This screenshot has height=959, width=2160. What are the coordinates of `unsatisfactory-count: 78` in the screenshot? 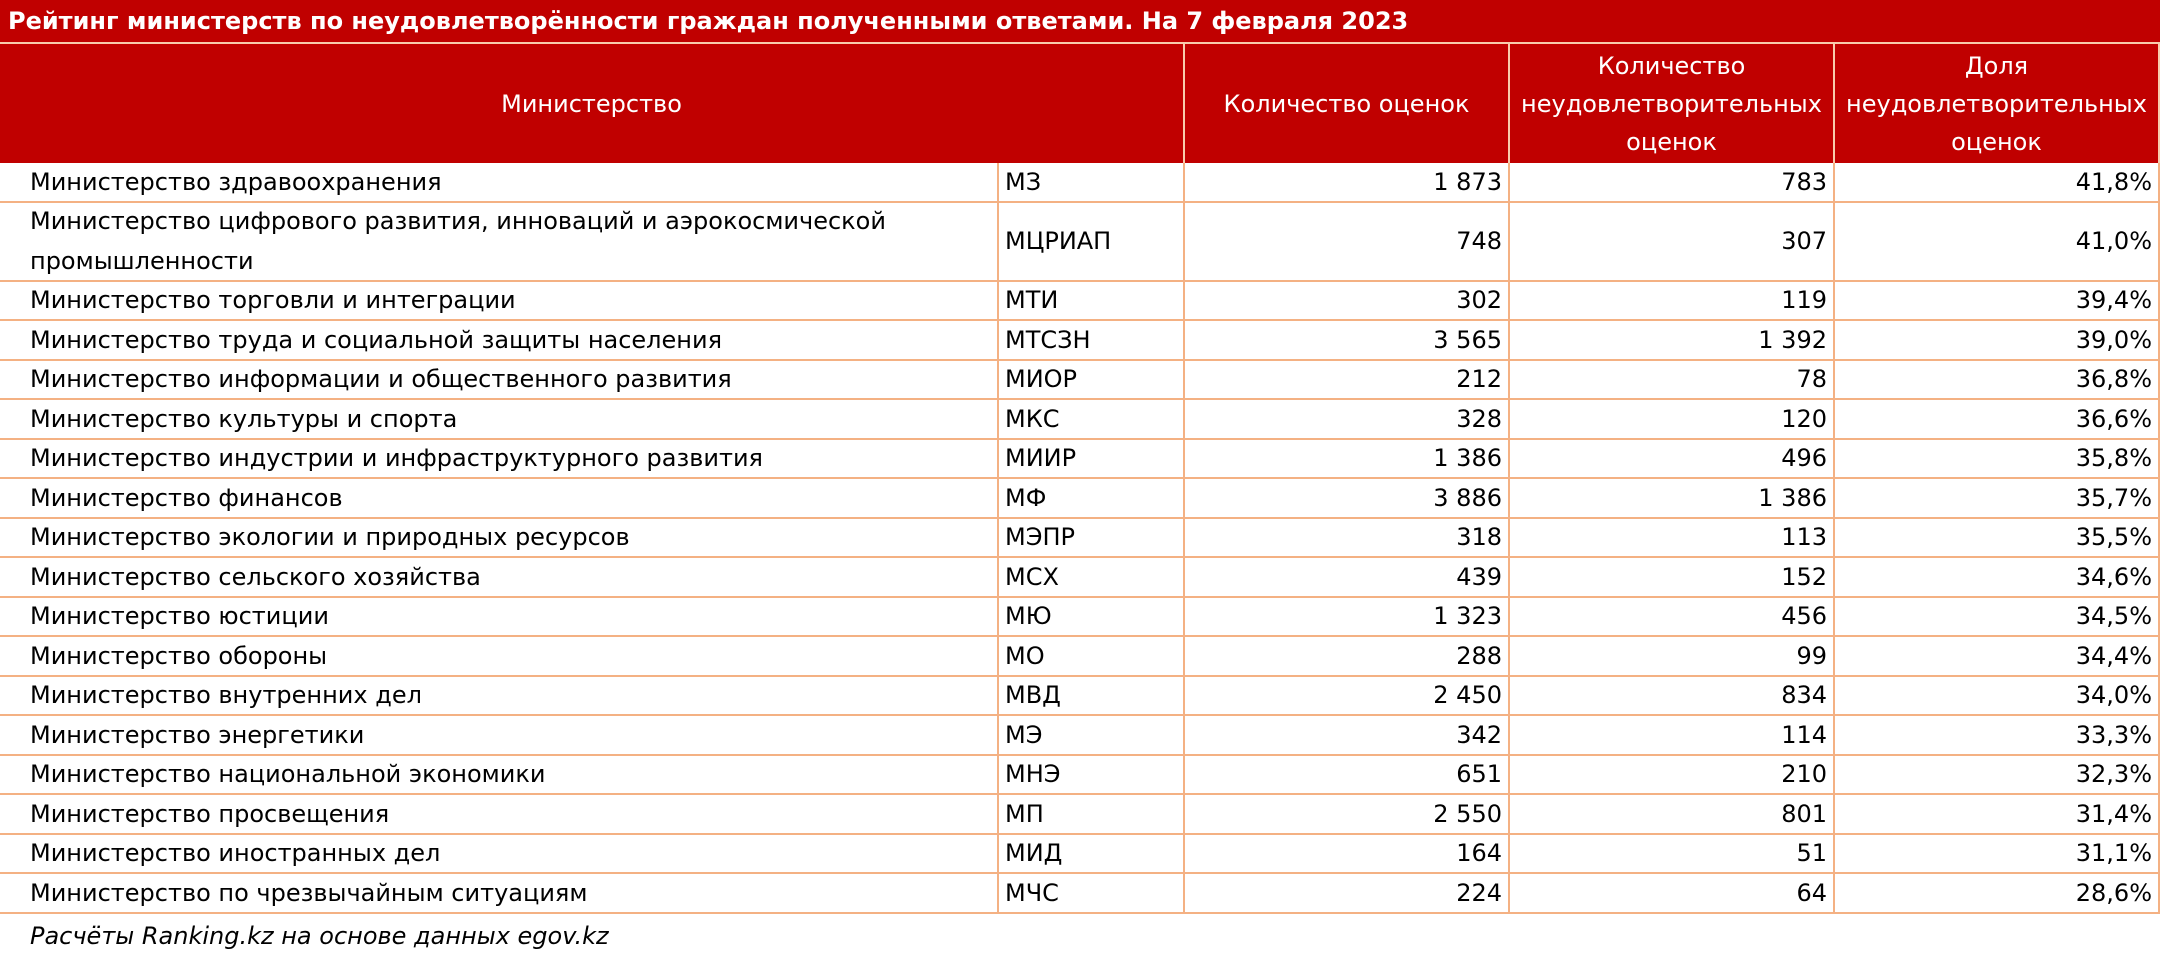 It's located at (1672, 380).